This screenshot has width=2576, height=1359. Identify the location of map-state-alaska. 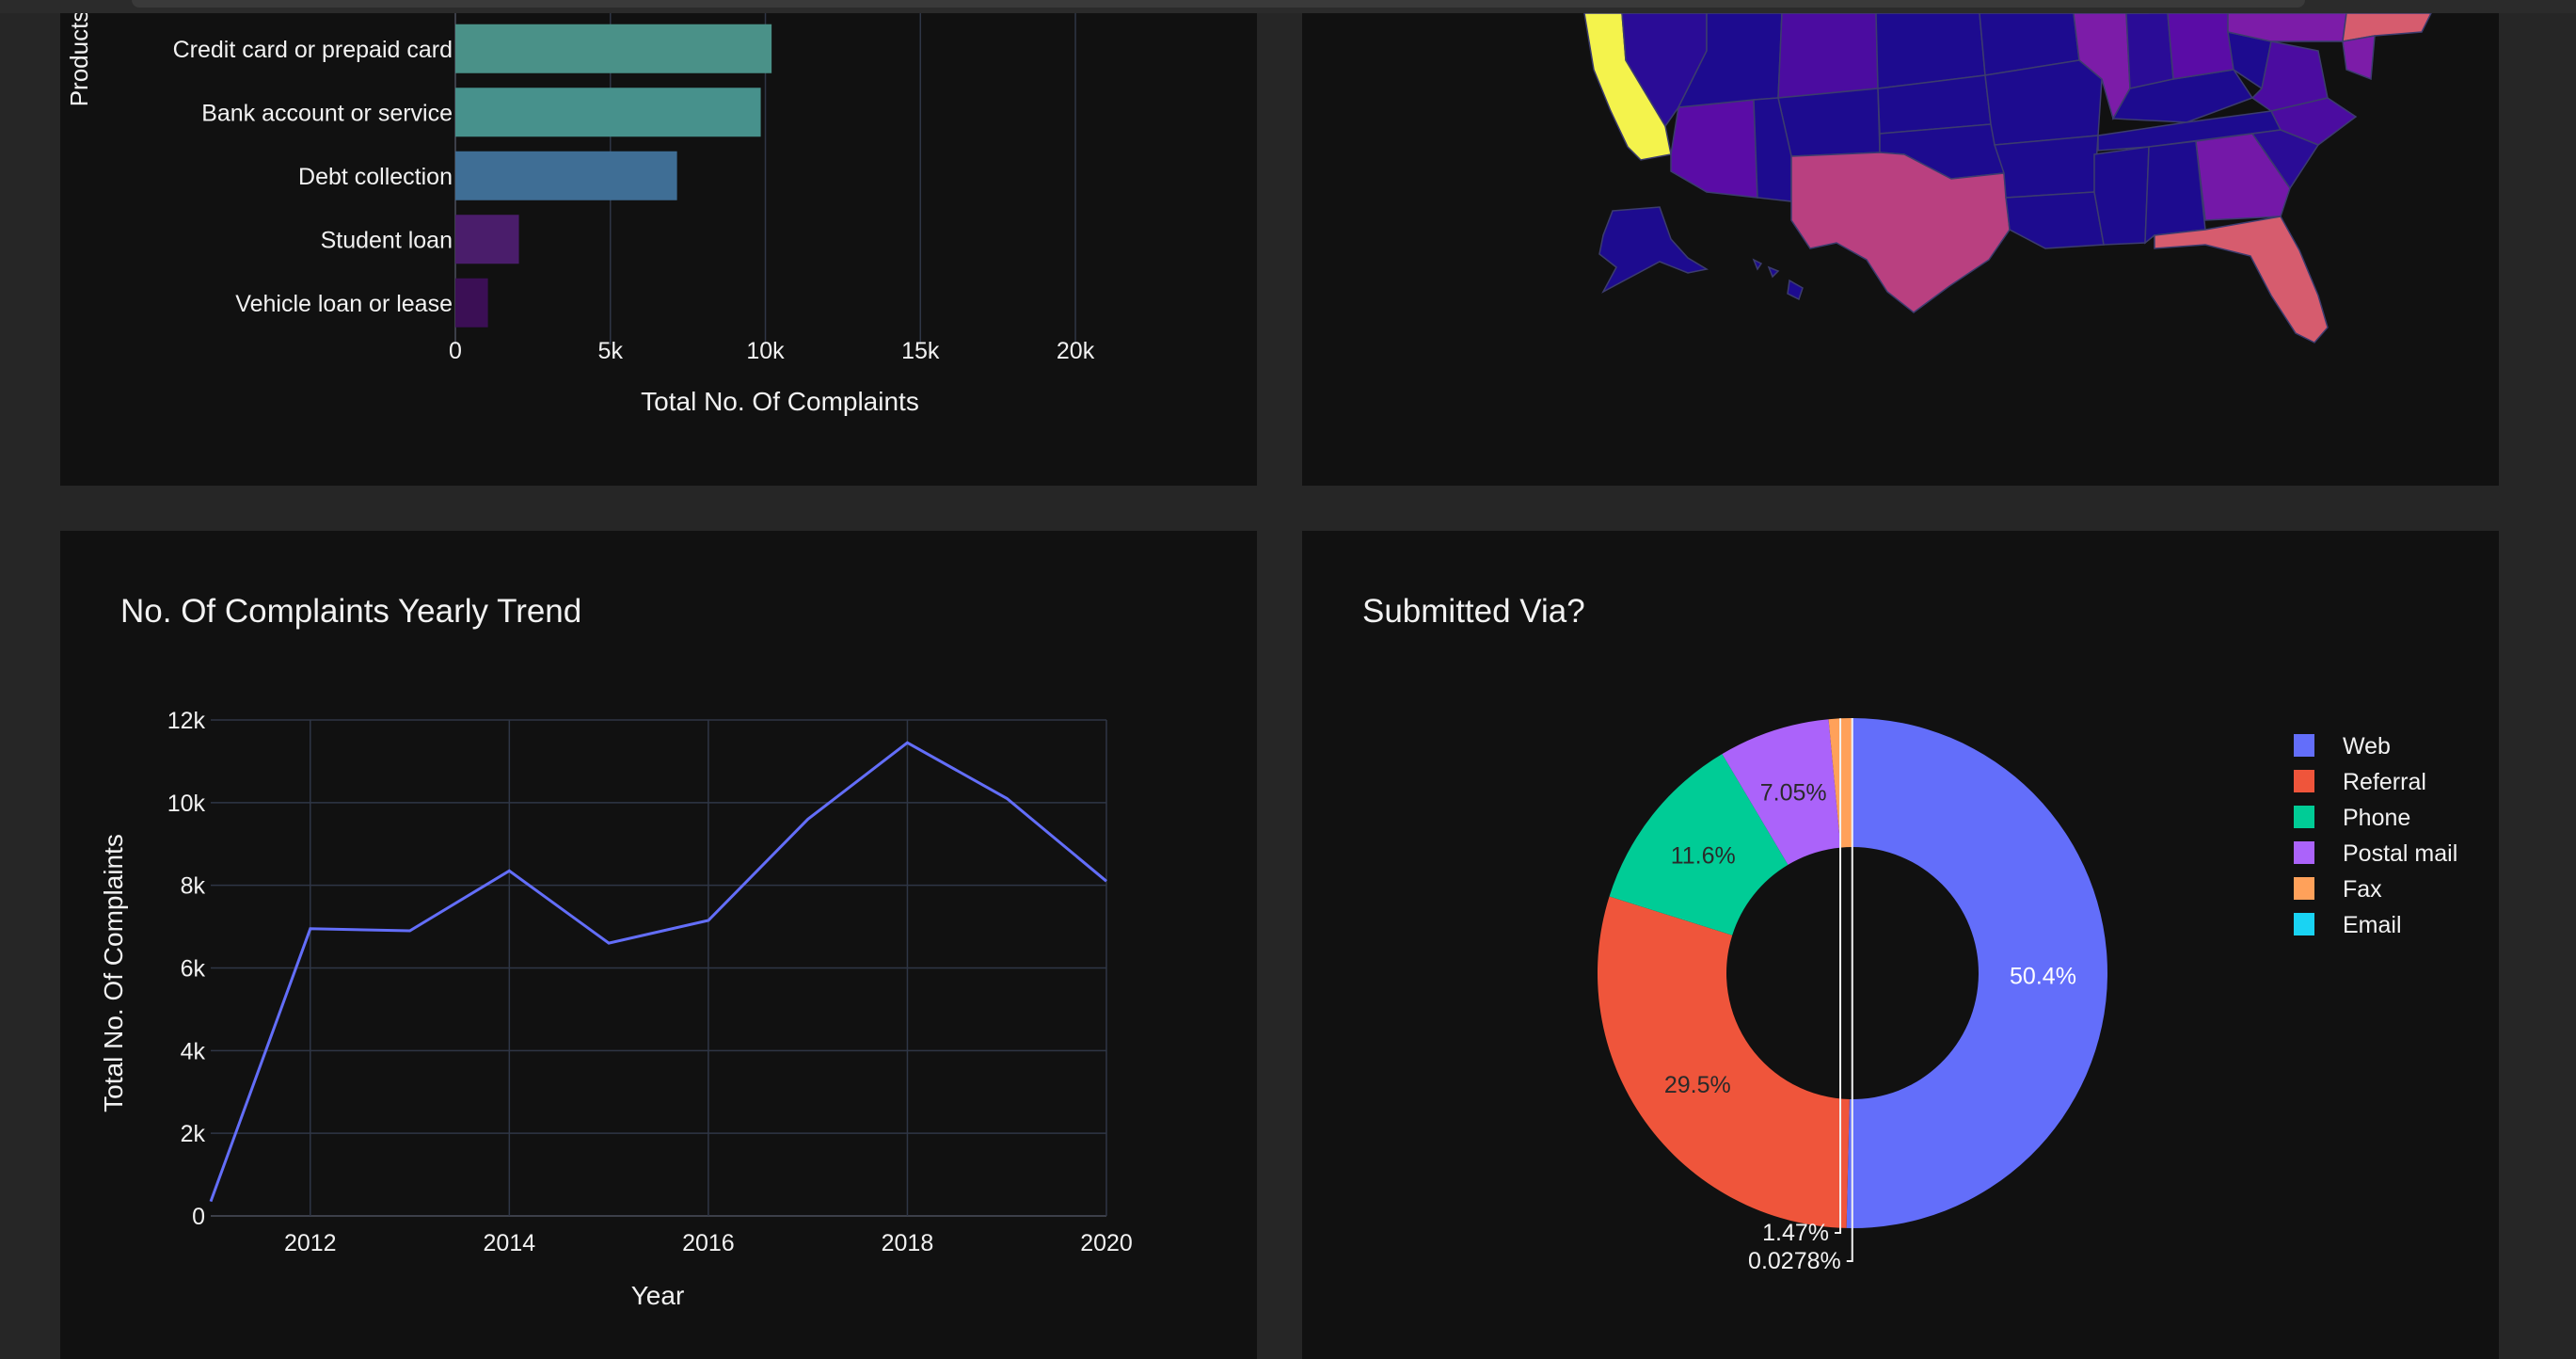
(1653, 250).